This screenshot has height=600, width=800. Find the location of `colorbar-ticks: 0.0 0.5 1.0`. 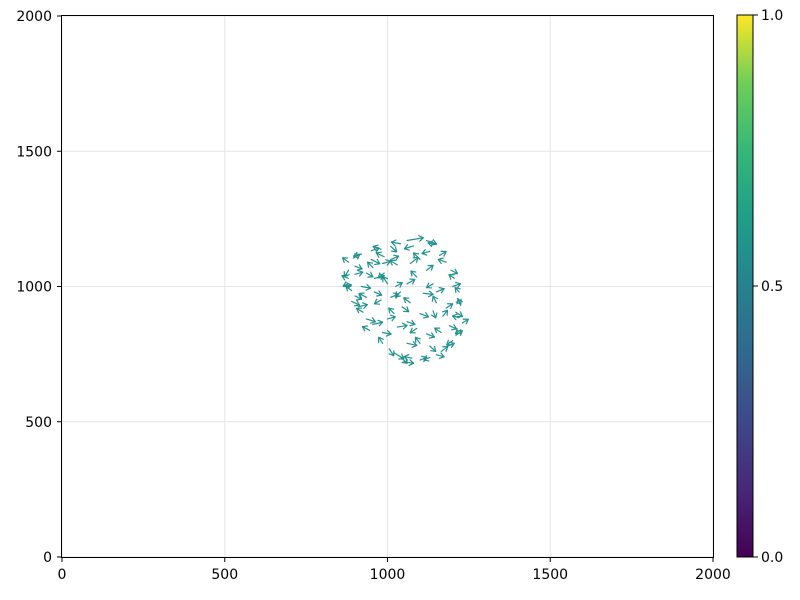

colorbar-ticks: 0.0 0.5 1.0 is located at coordinates (768, 287).